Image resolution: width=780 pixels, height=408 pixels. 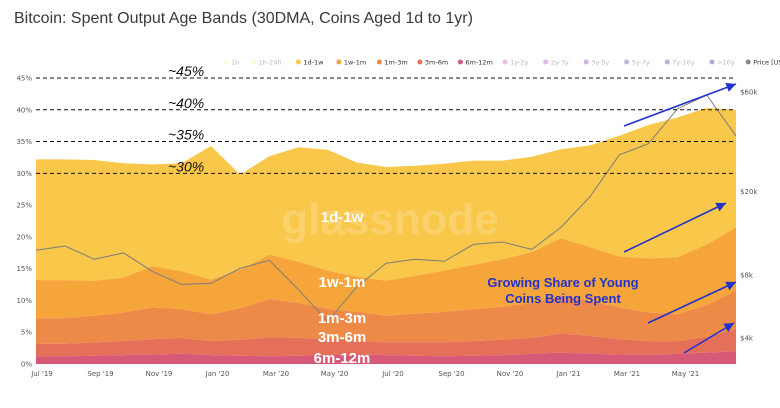 What do you see at coordinates (26, 333) in the screenshot?
I see `y-tick-label: 5%` at bounding box center [26, 333].